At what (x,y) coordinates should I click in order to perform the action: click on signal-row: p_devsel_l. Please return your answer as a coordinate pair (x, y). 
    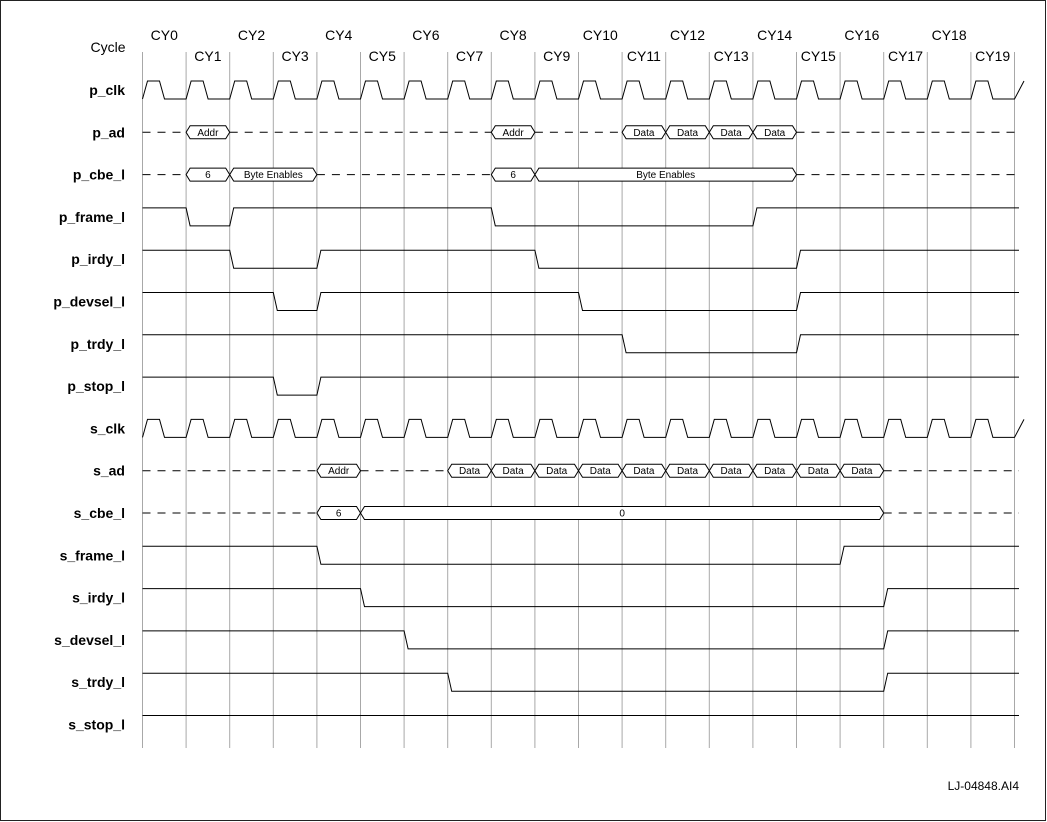
    Looking at the image, I should click on (536, 301).